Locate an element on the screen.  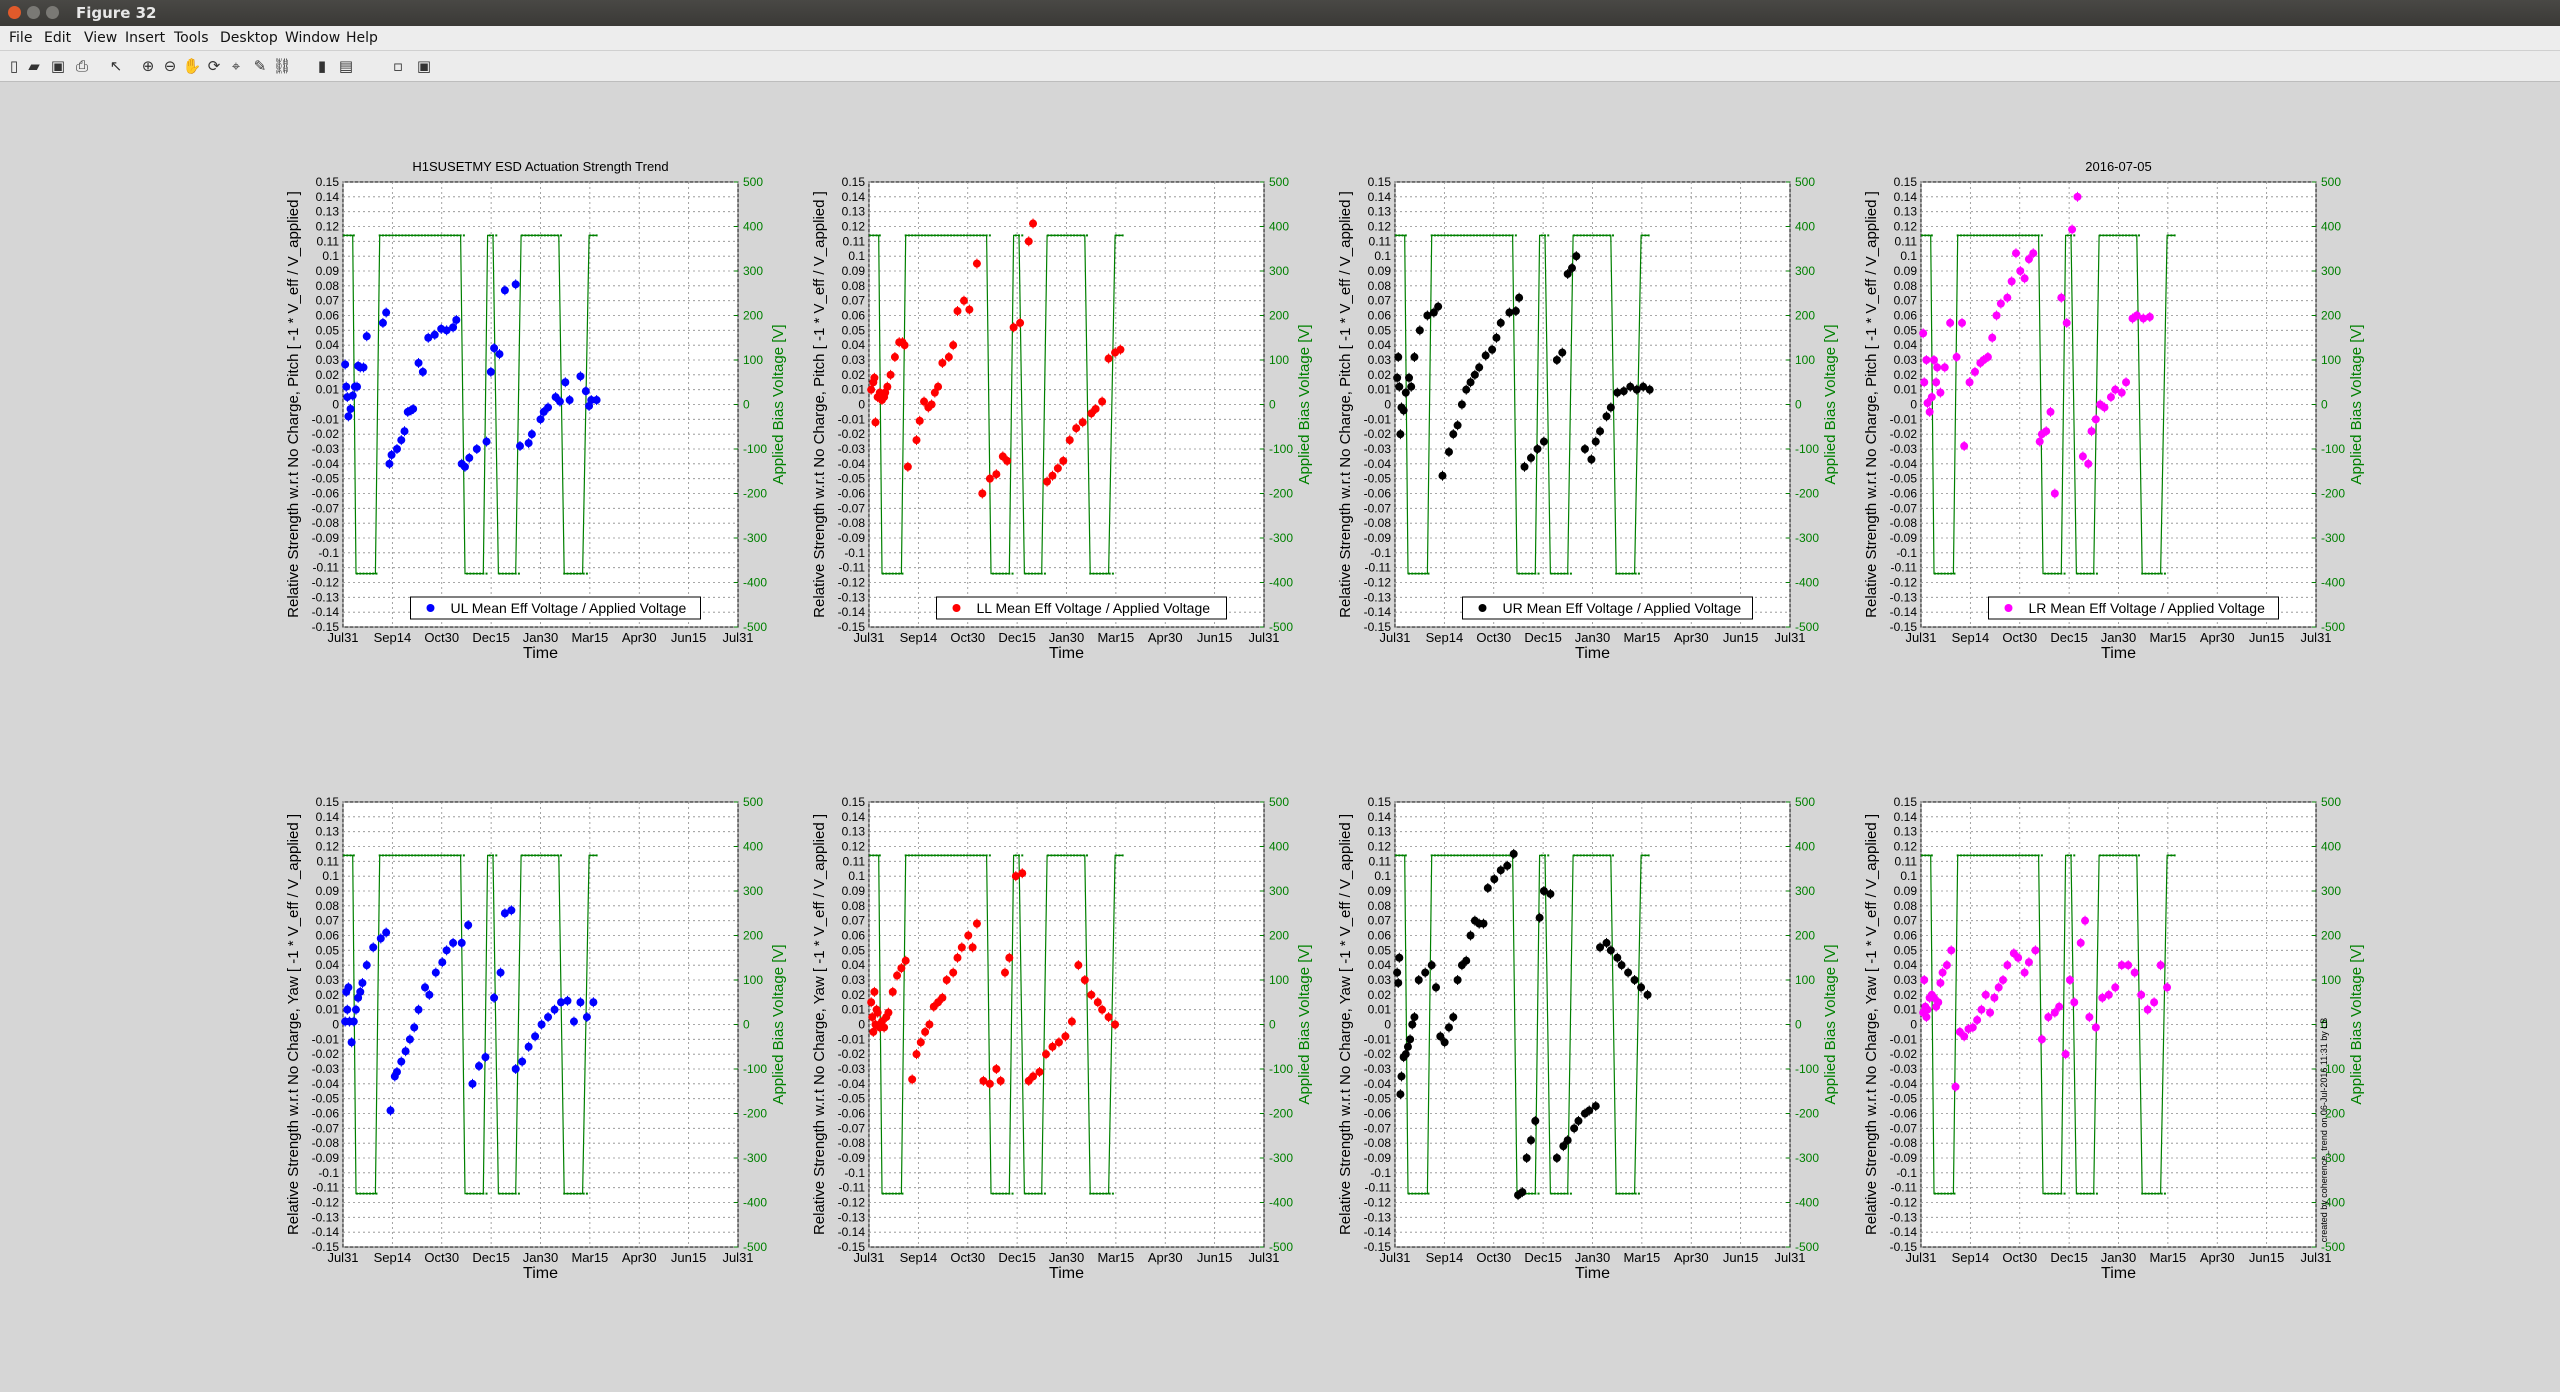
close-window-icon is located at coordinates (14, 12).